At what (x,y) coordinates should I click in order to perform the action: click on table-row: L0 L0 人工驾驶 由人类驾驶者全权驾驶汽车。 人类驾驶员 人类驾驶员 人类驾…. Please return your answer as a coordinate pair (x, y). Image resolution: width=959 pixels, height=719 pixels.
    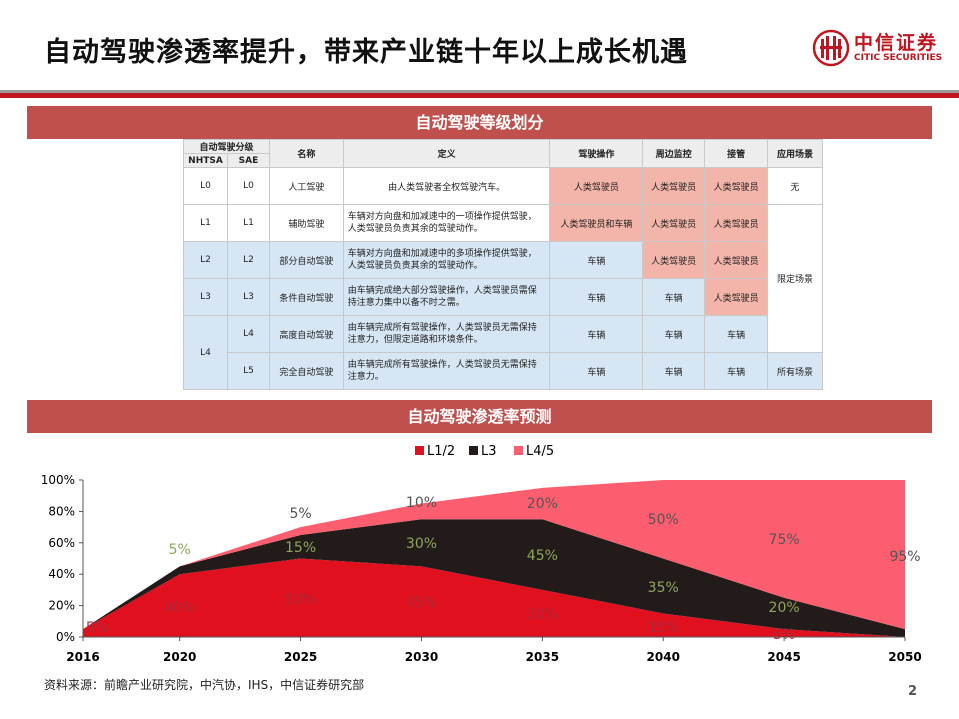
    Looking at the image, I should click on (503, 186).